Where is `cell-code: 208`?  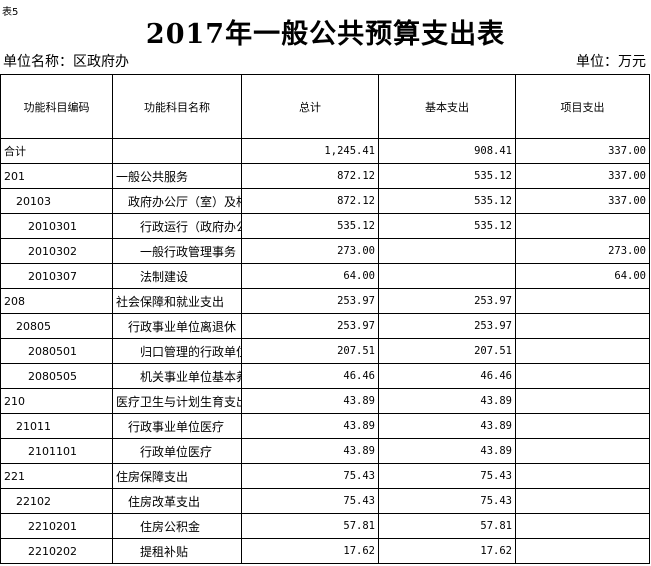 cell-code: 208 is located at coordinates (56, 301).